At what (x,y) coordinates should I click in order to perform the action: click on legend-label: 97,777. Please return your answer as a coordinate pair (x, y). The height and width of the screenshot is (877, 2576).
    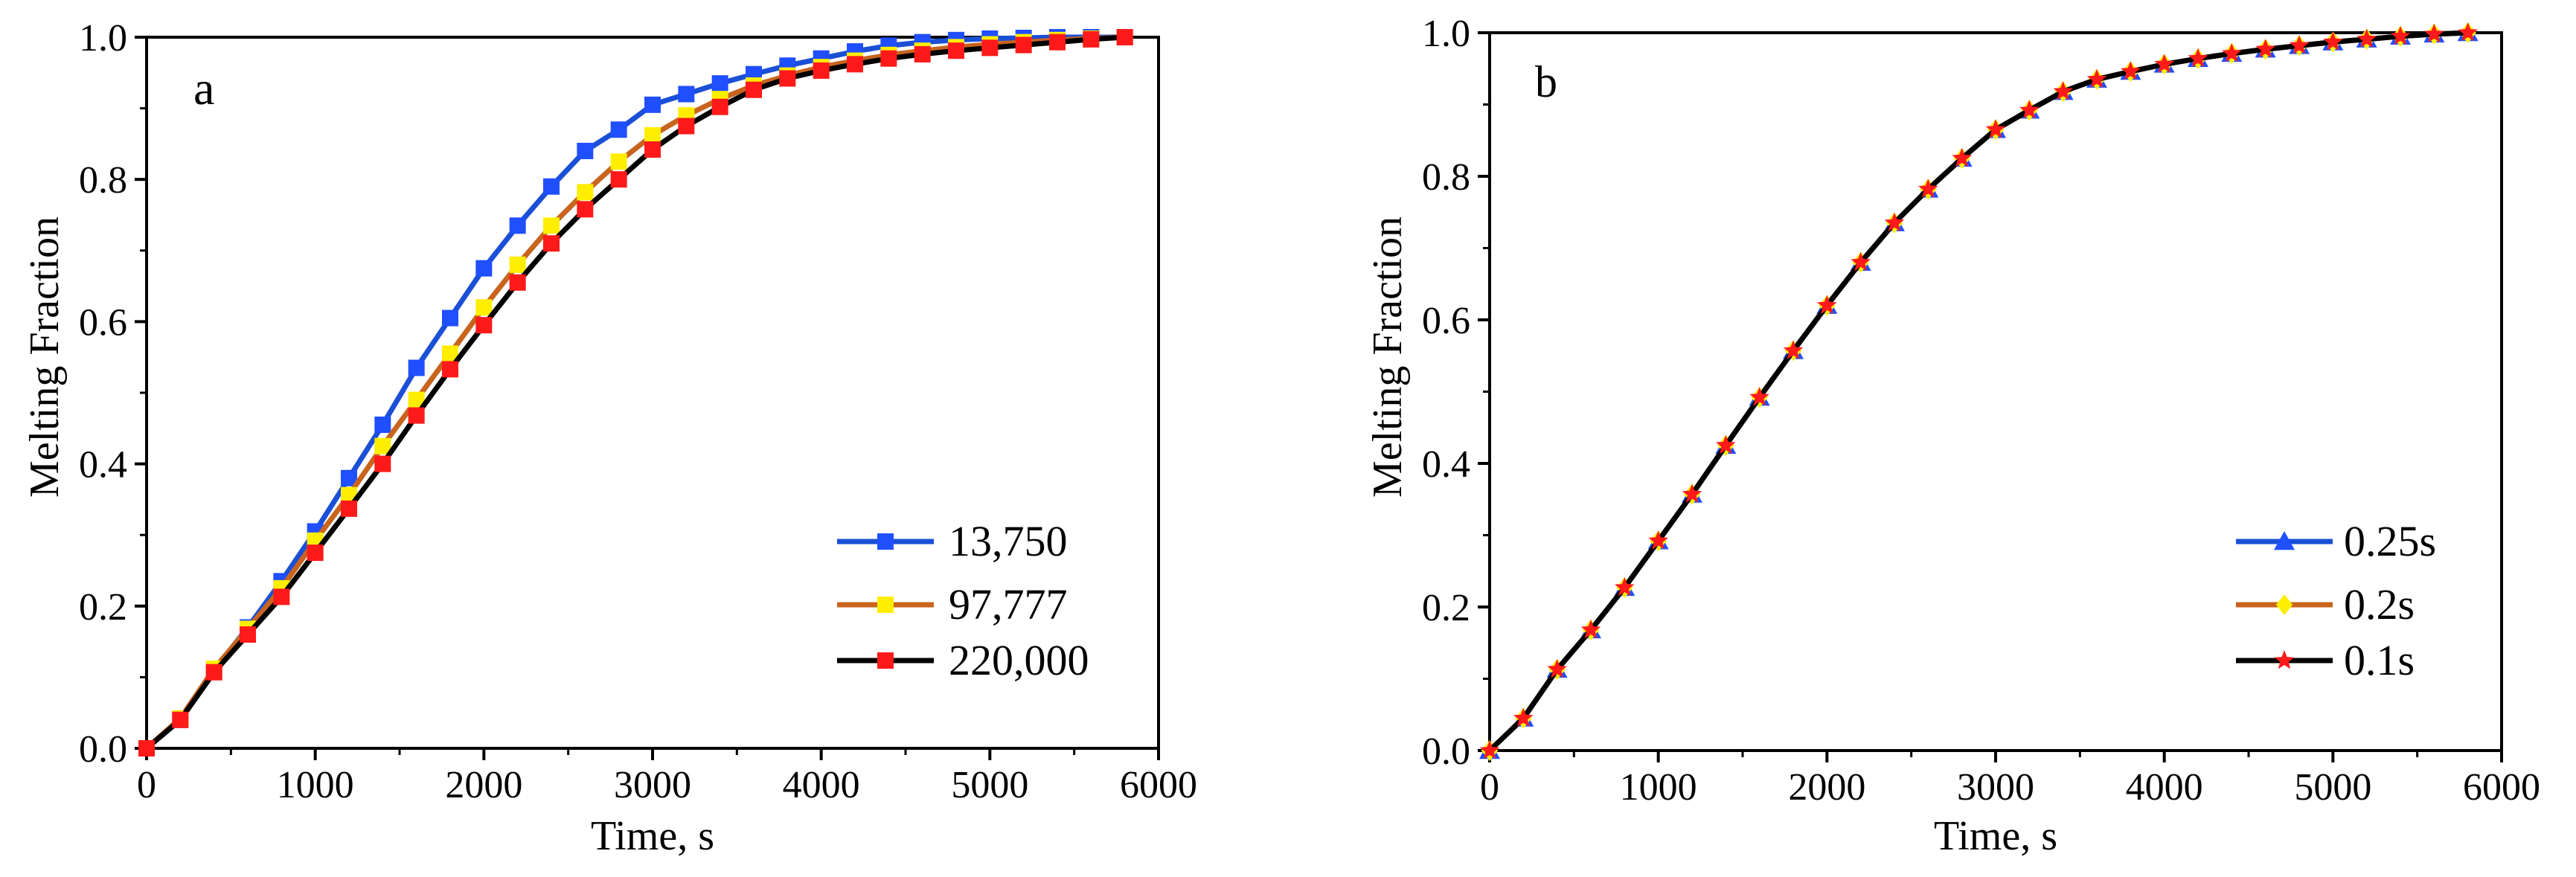
    Looking at the image, I should click on (1008, 604).